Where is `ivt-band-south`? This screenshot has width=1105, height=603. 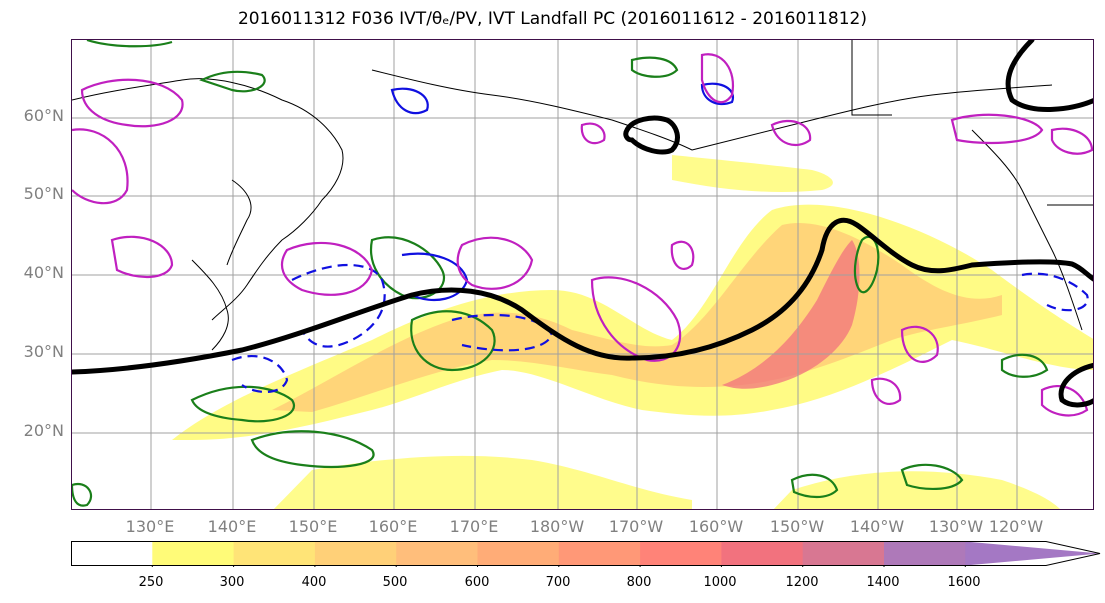
ivt-band-south is located at coordinates (482, 482).